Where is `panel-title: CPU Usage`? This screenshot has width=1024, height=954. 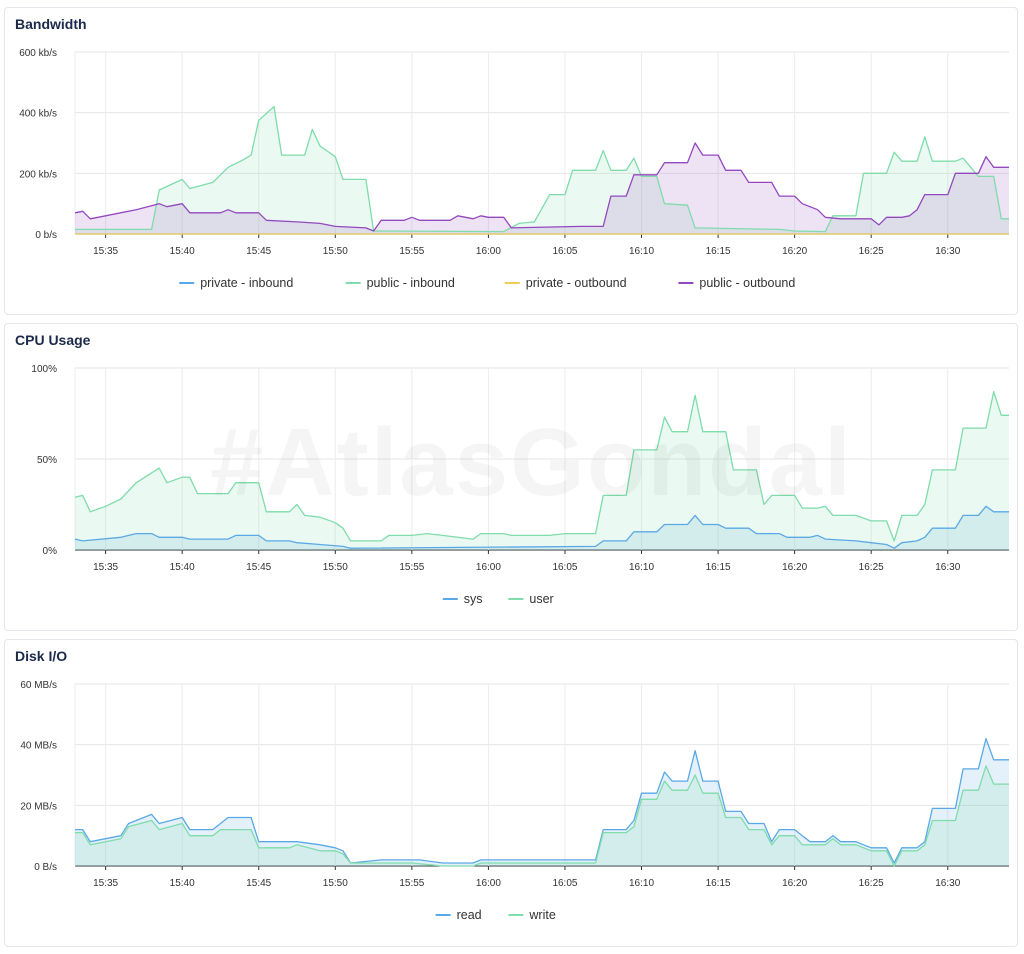
panel-title: CPU Usage is located at coordinates (53, 340).